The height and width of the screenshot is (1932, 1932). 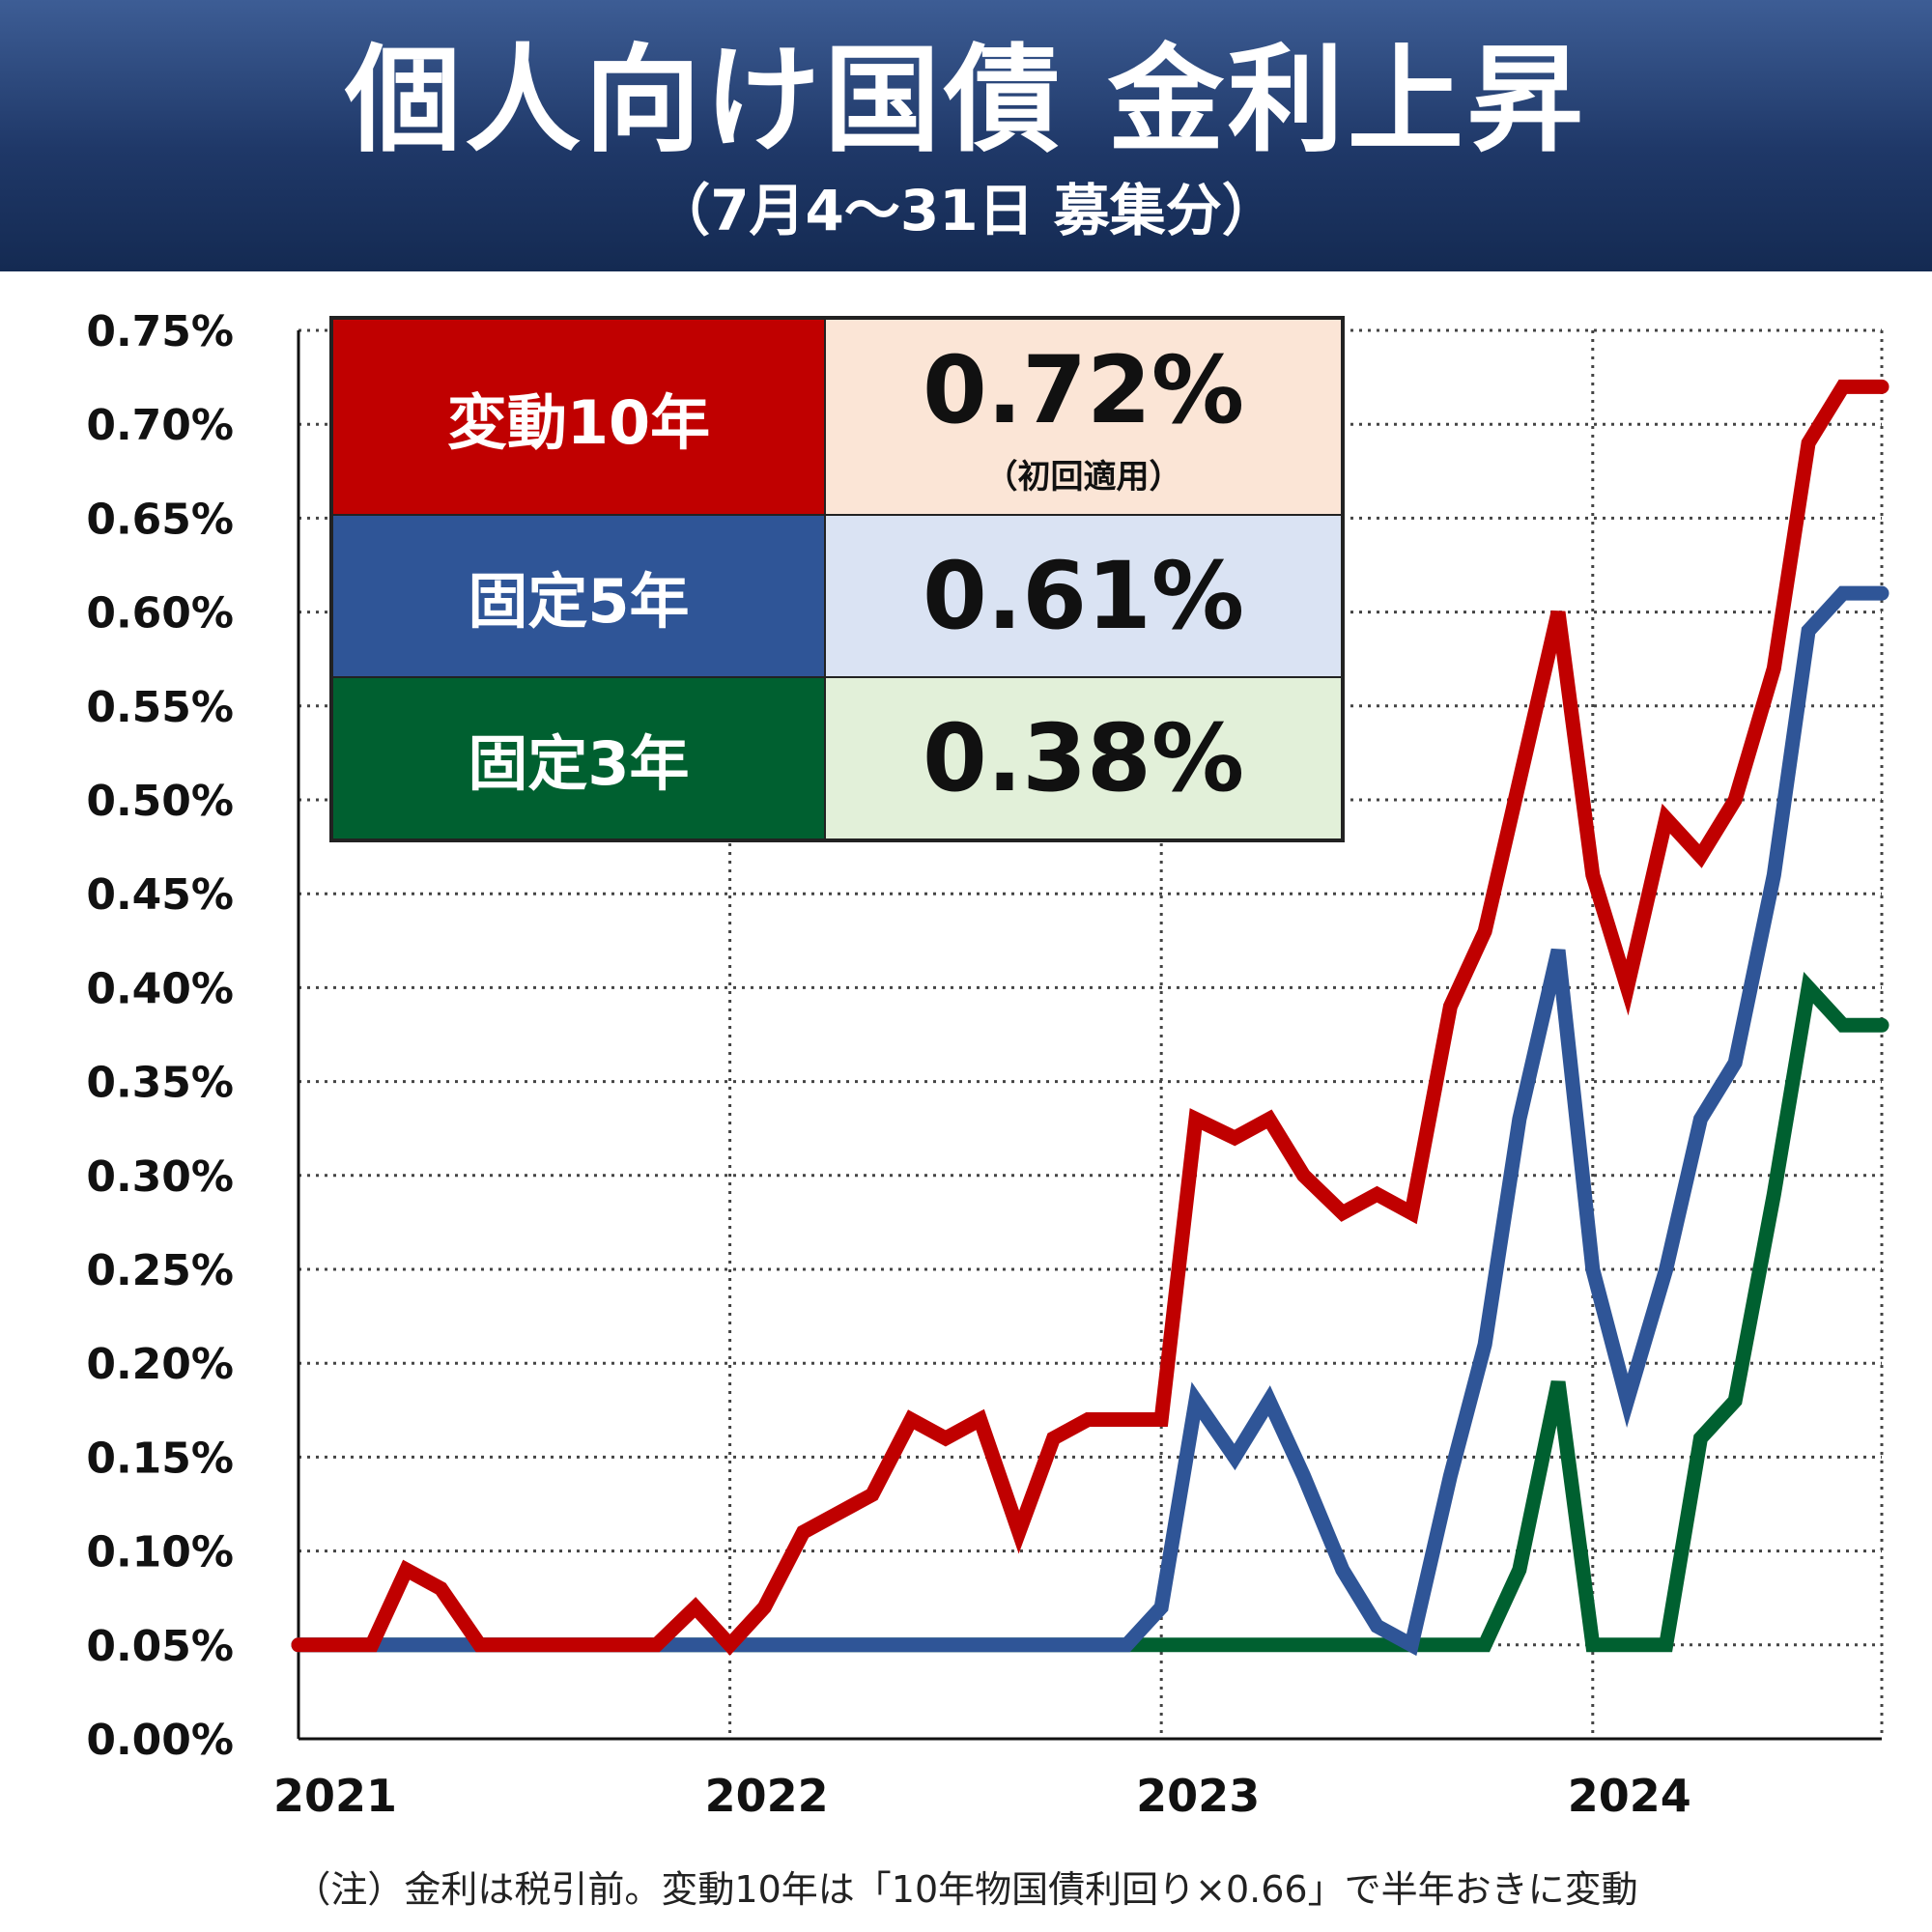 What do you see at coordinates (160, 519) in the screenshot?
I see `y-tick-label: 0.65%` at bounding box center [160, 519].